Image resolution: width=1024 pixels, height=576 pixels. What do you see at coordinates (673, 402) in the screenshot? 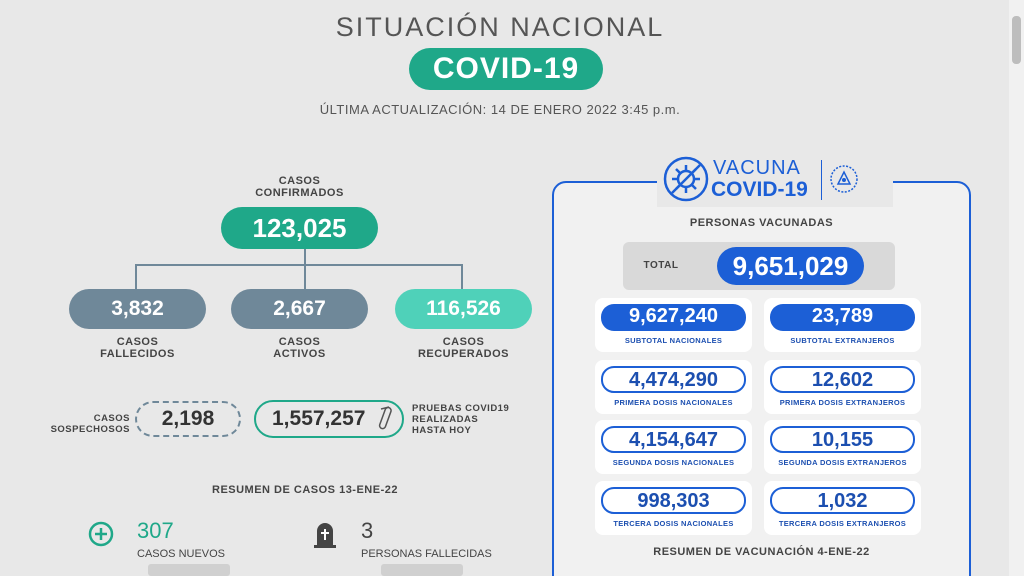
I see `card-label: PRIMERA DOSIS NACIONALES` at bounding box center [673, 402].